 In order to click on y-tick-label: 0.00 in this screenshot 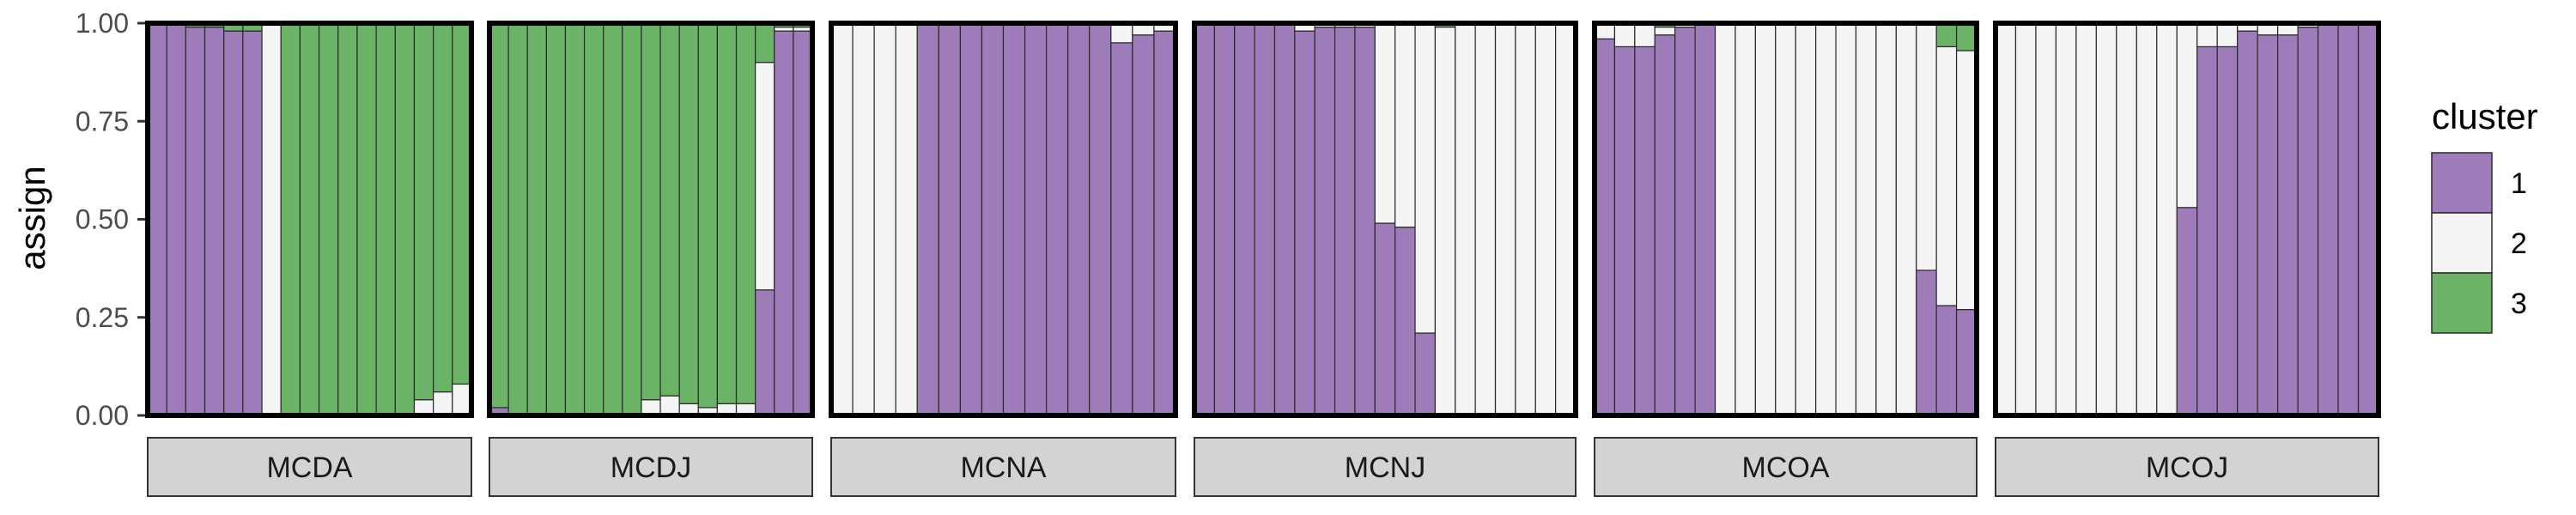, I will do `click(102, 415)`.